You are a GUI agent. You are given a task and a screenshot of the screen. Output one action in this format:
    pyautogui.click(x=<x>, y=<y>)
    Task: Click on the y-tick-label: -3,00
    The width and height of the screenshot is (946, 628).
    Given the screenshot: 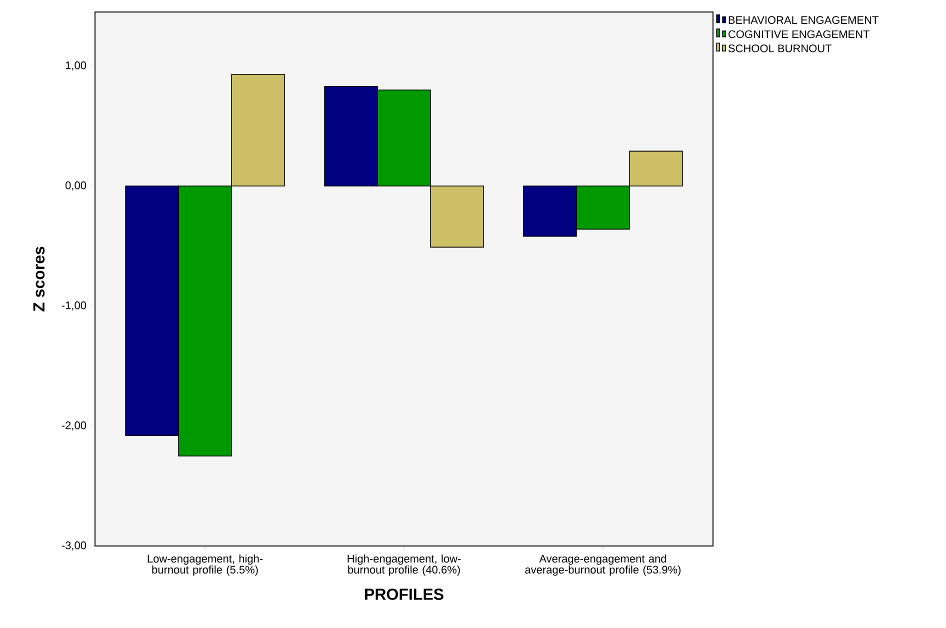 What is the action you would take?
    pyautogui.click(x=74, y=546)
    